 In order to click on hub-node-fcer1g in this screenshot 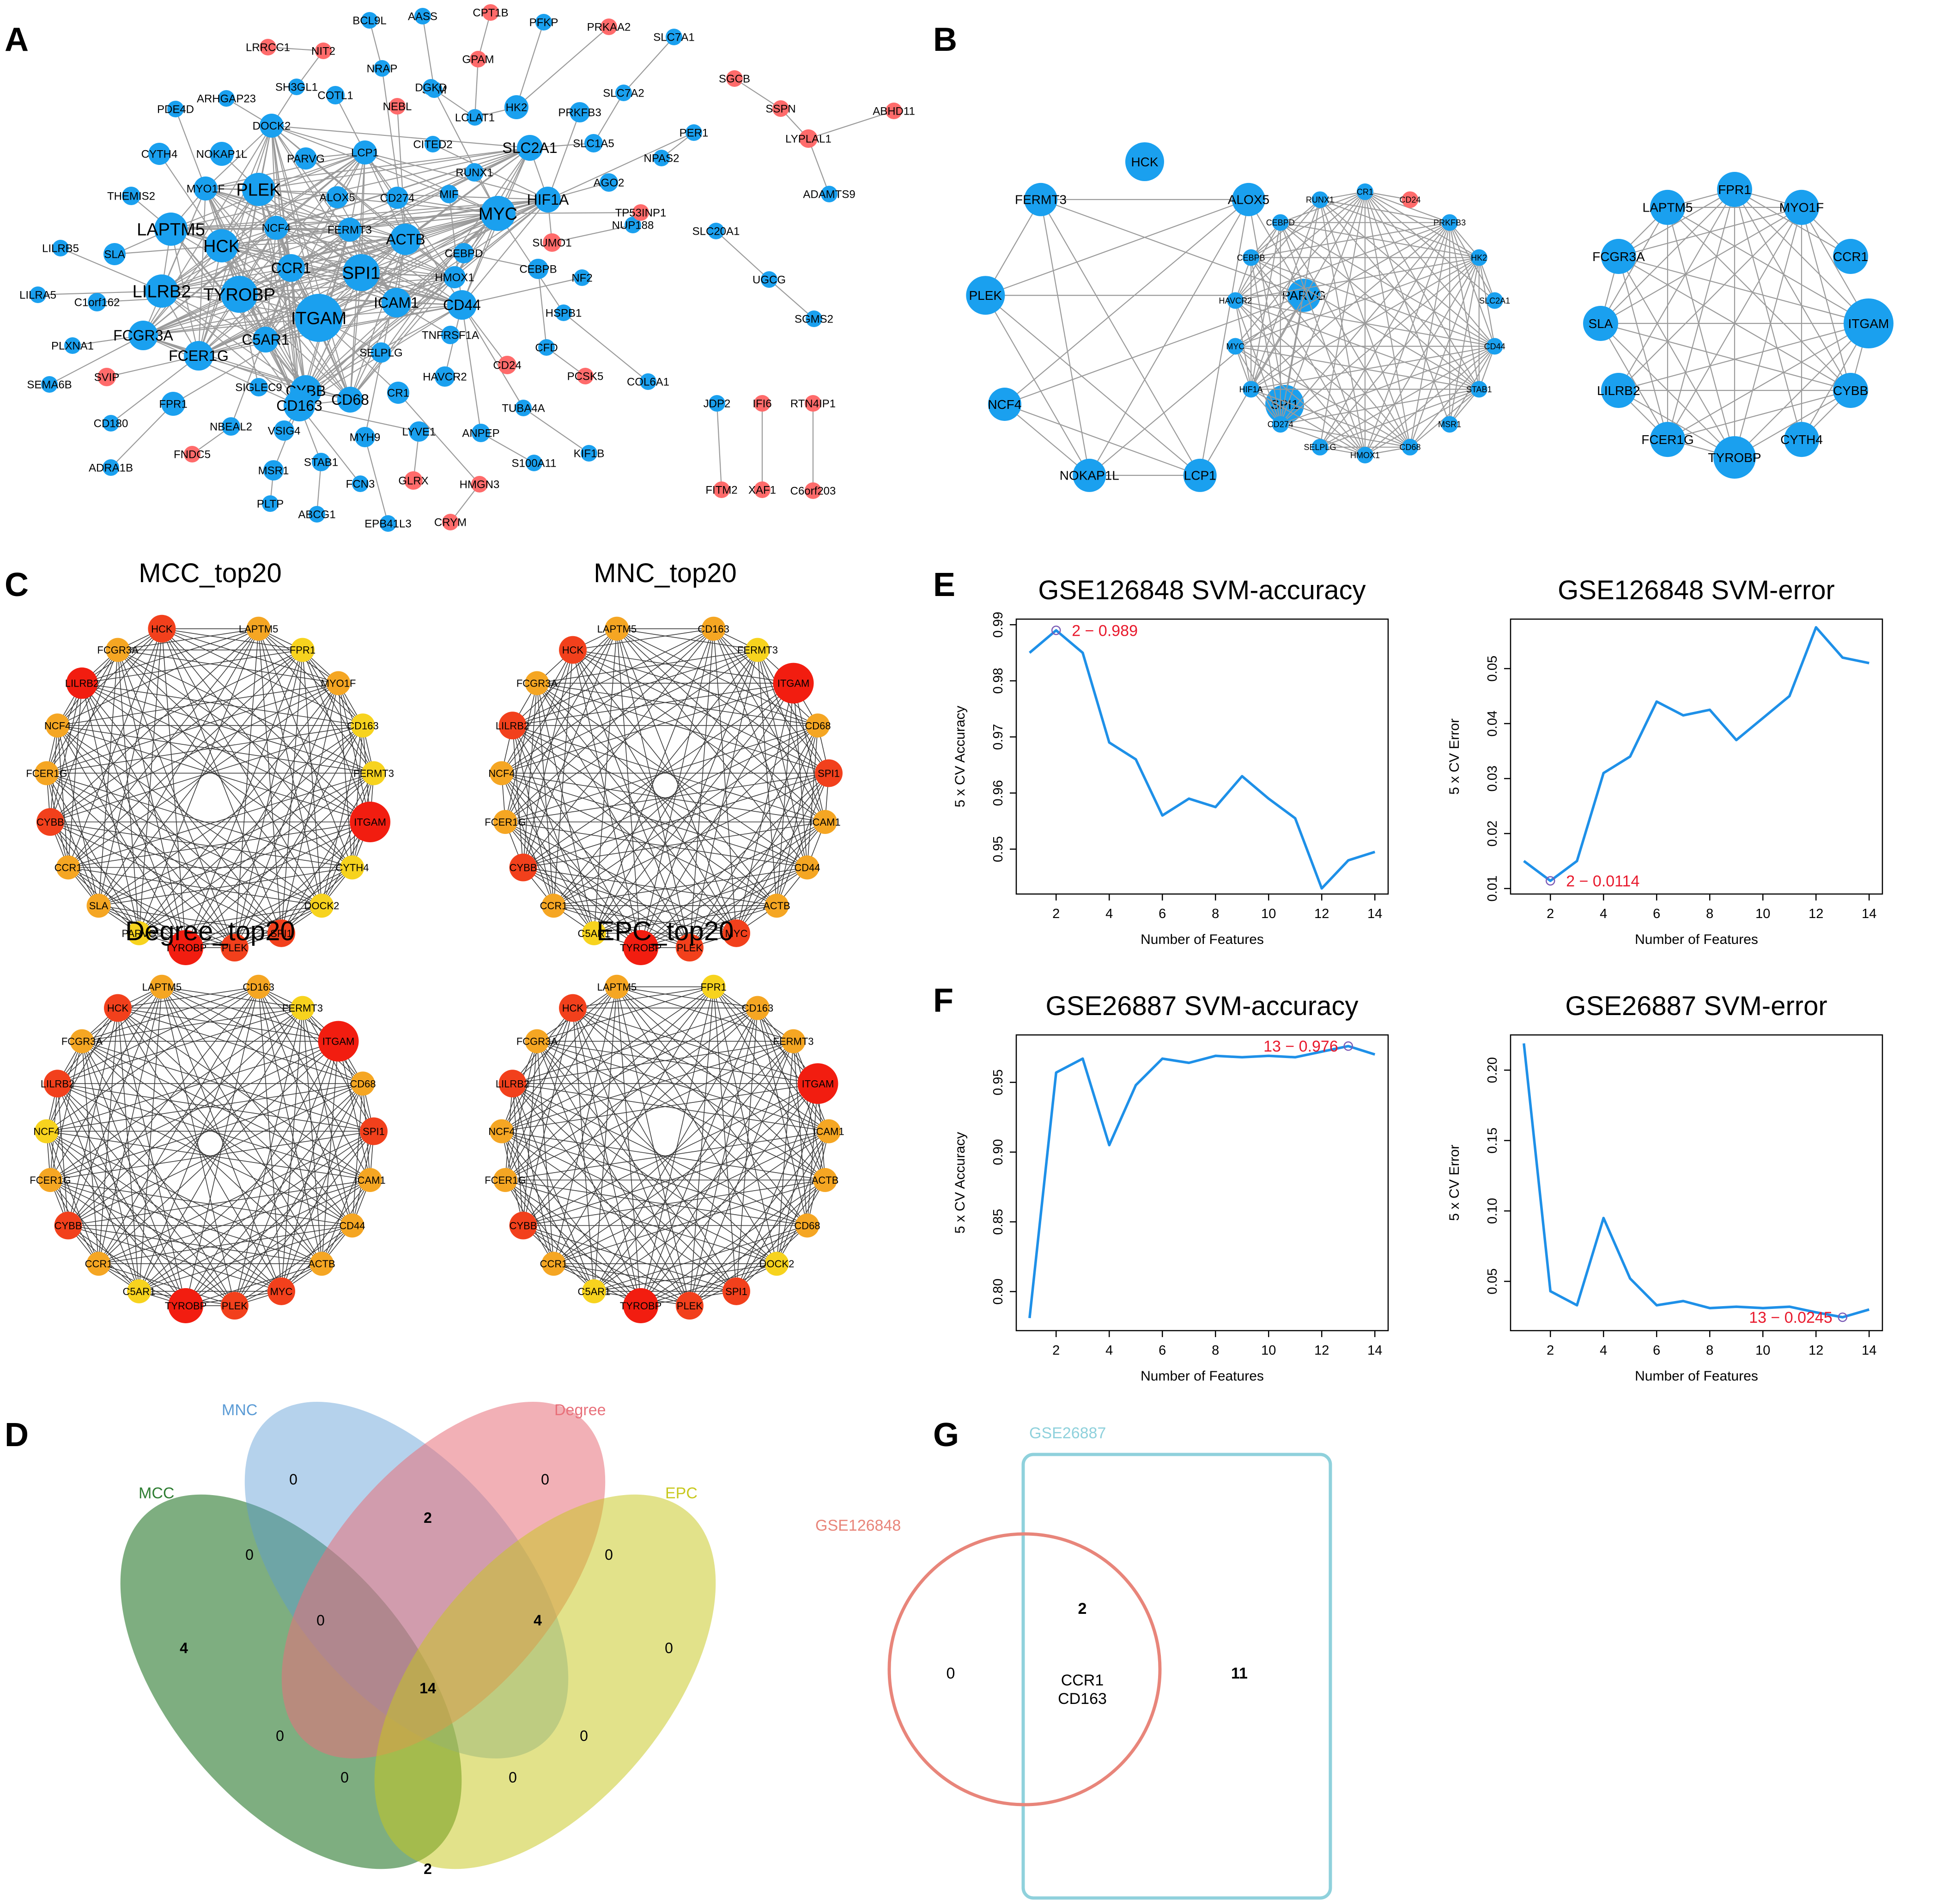, I will do `click(505, 822)`.